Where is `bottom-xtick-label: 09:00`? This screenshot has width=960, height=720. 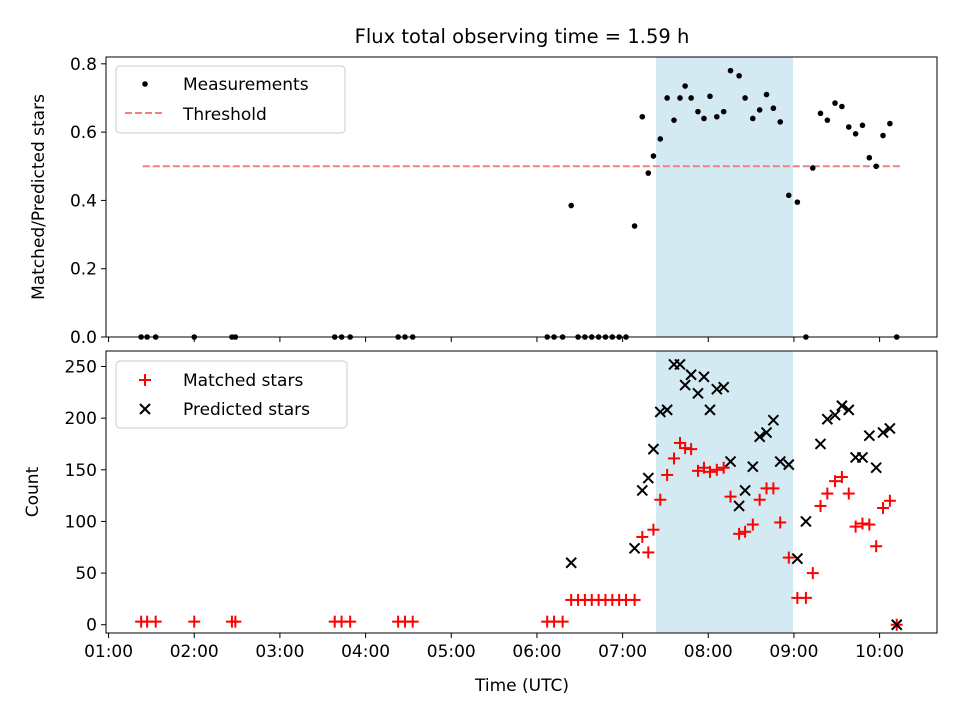
bottom-xtick-label: 09:00 is located at coordinates (793, 652).